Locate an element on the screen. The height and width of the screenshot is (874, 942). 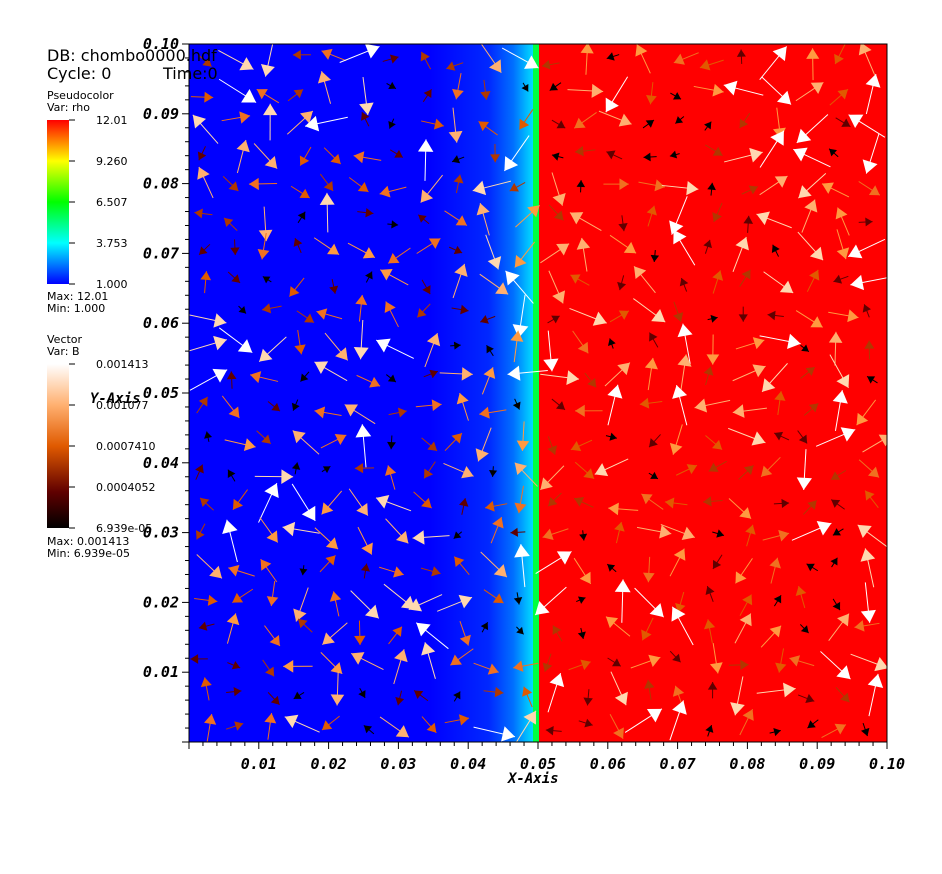
scalar-legend-title: Pseudocolor is located at coordinates (80, 95).